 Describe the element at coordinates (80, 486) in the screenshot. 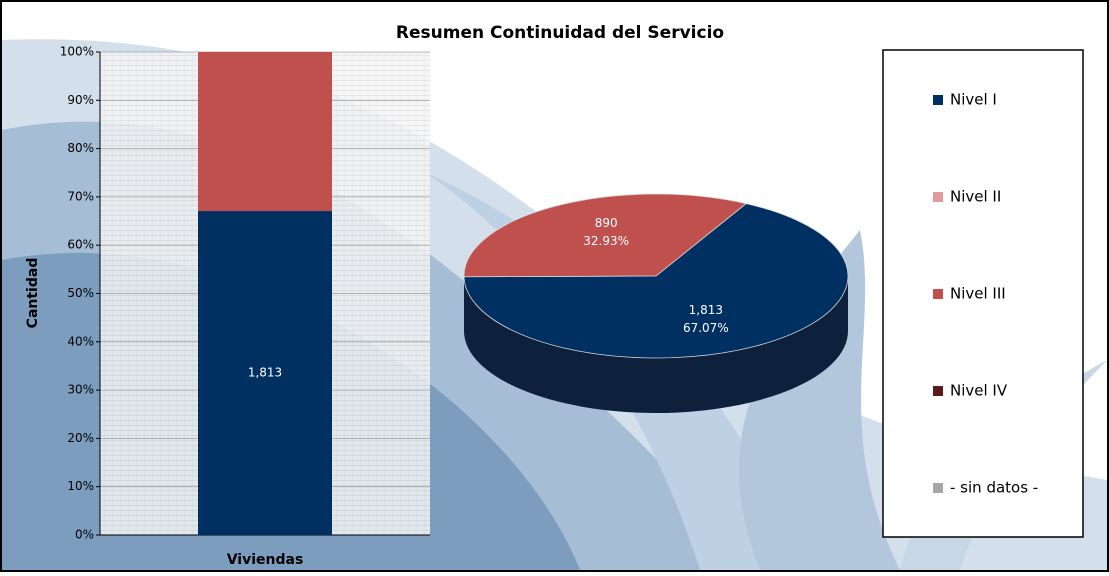

I see `y-tick-label: 10%` at that location.